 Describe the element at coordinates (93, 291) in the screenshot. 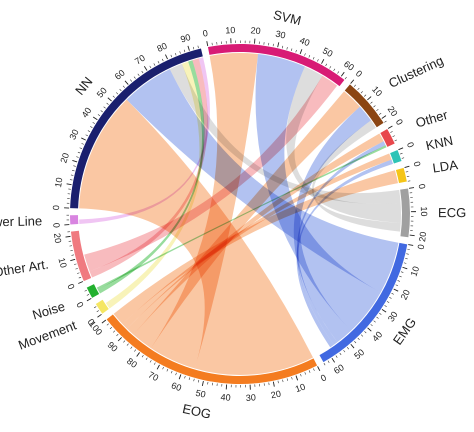

I see `sector-arc-noise` at that location.